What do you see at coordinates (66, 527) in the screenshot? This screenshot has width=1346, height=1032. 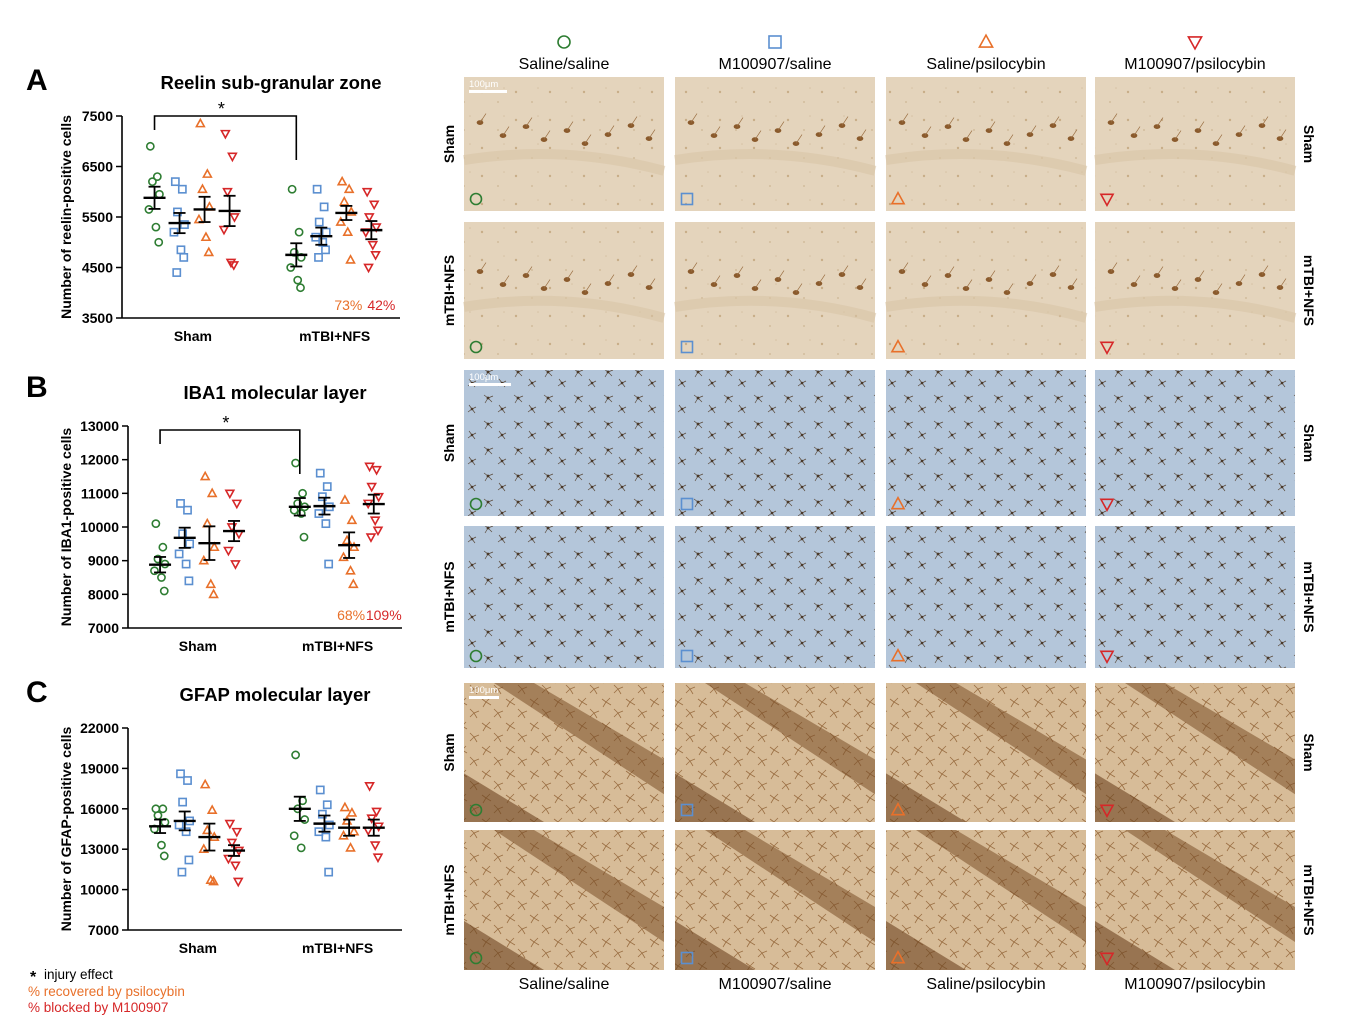 I see `y-axis-label: Number of IBA1-positive cells` at bounding box center [66, 527].